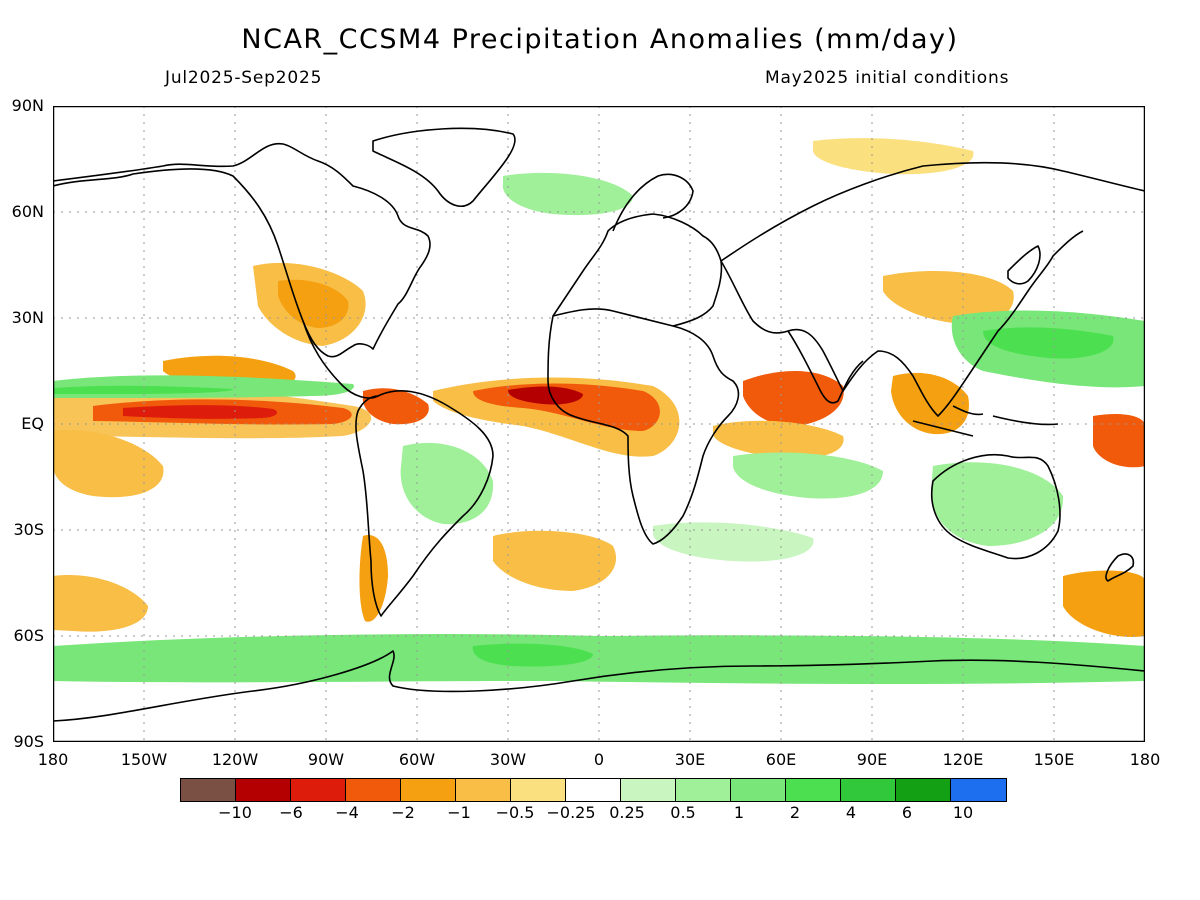 This screenshot has height=900, width=1200. Describe the element at coordinates (200, 412) in the screenshot. I see `anomaly-east-pacific-core` at that location.